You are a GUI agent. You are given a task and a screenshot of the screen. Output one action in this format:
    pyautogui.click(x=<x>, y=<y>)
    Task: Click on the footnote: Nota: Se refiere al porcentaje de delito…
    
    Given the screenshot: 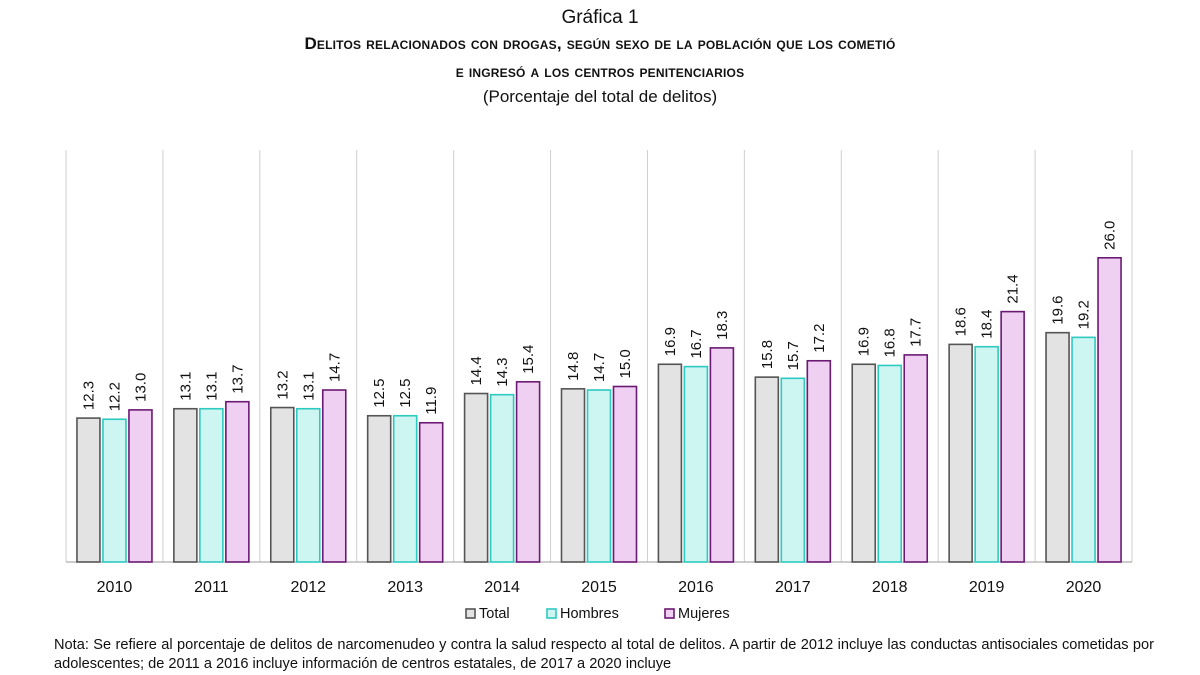 What is the action you would take?
    pyautogui.click(x=604, y=654)
    